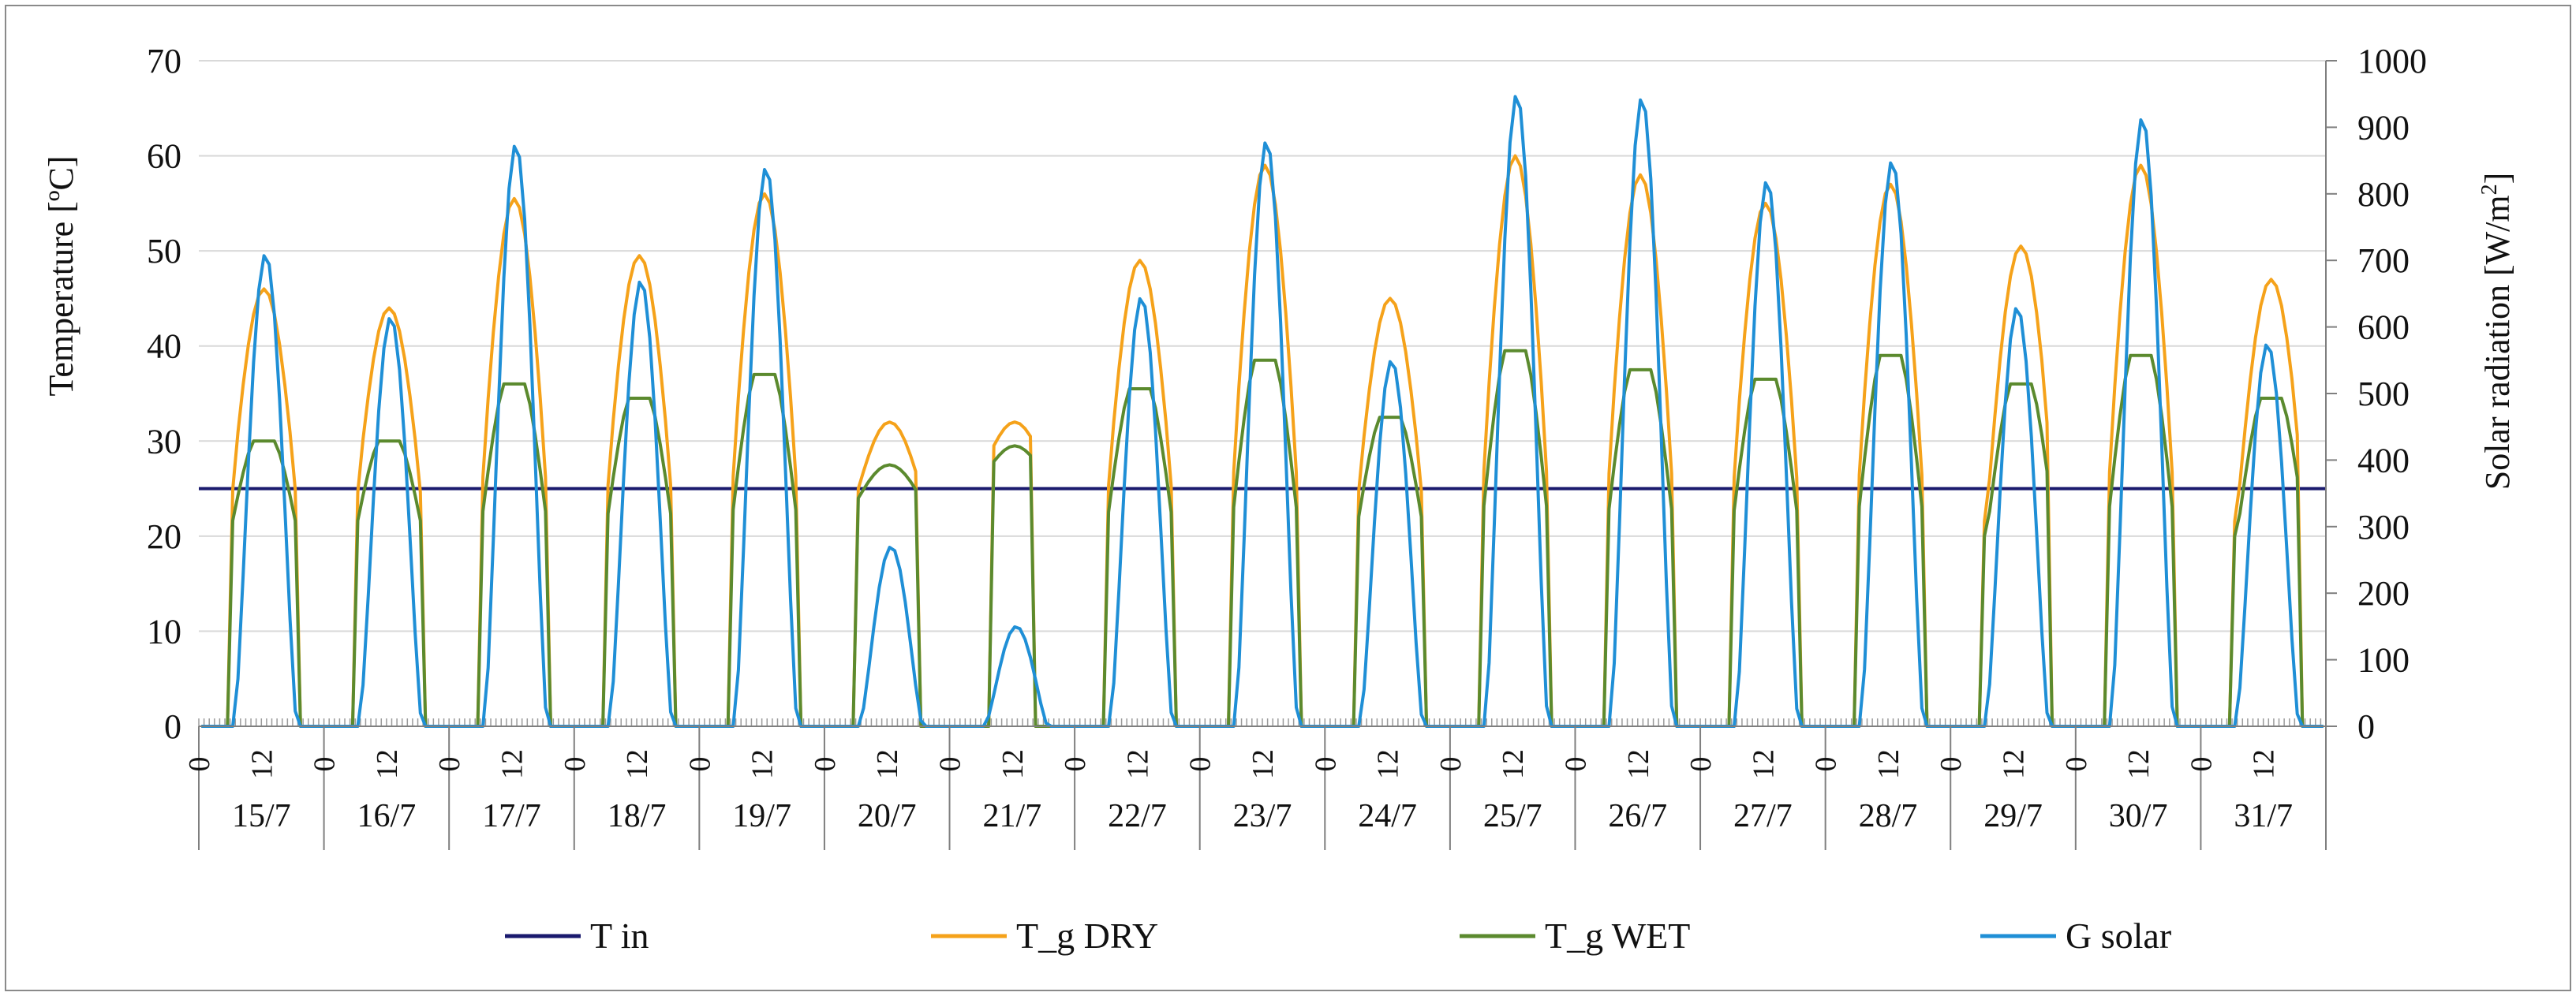 Image resolution: width=2576 pixels, height=996 pixels. What do you see at coordinates (2383, 260) in the screenshot?
I see `right-tick-label: 700` at bounding box center [2383, 260].